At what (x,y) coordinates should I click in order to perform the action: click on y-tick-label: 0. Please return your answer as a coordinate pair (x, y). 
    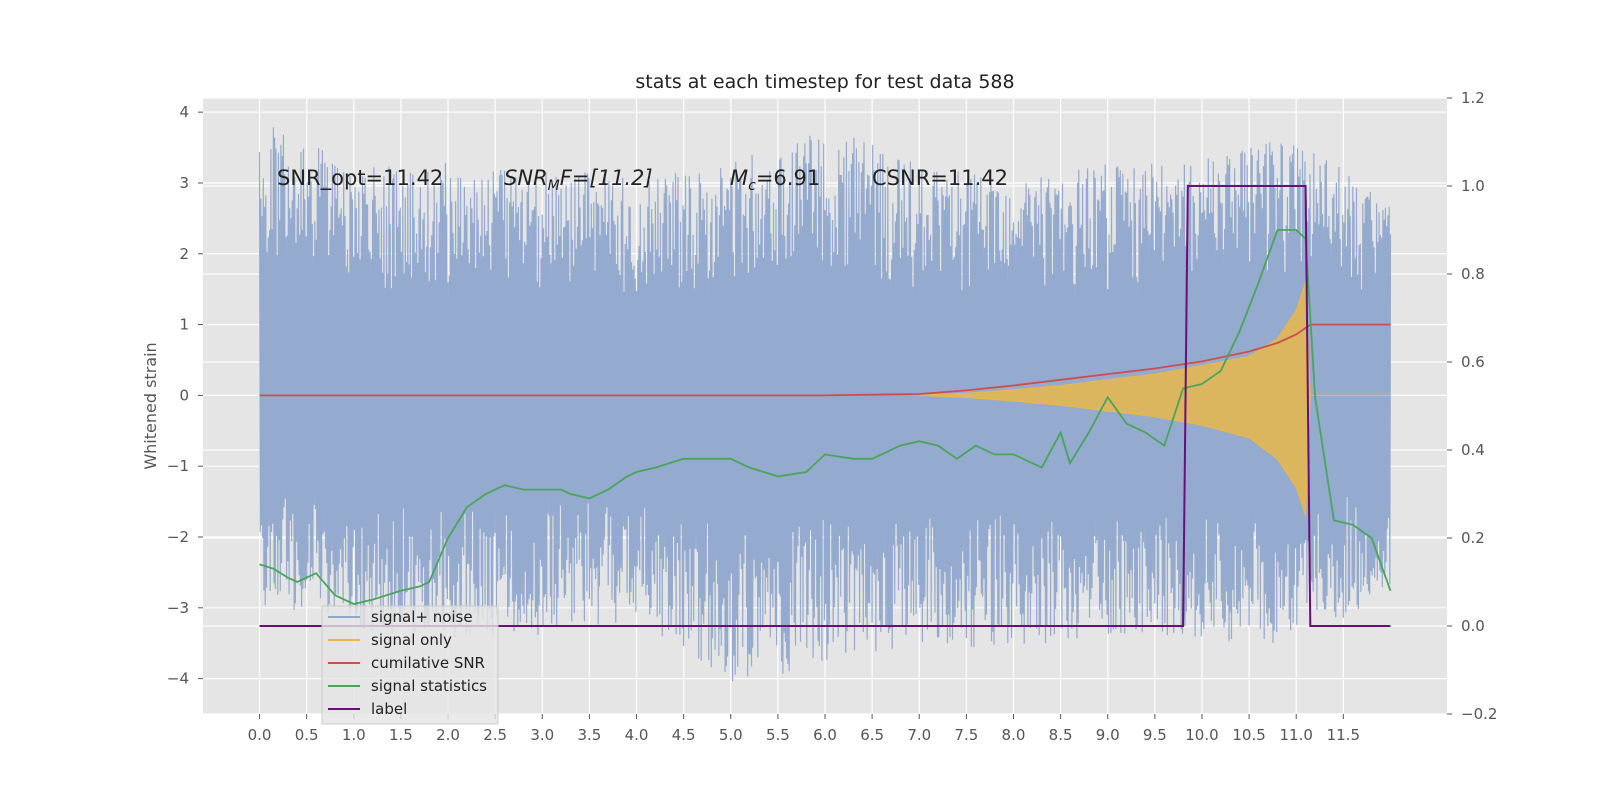
    Looking at the image, I should click on (184, 395).